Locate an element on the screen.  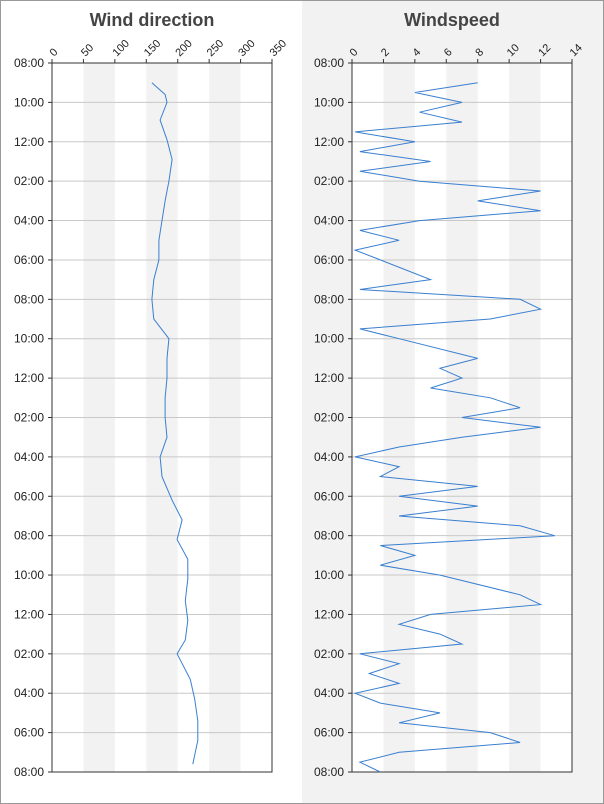
chart-title: Wind direction is located at coordinates (152, 20).